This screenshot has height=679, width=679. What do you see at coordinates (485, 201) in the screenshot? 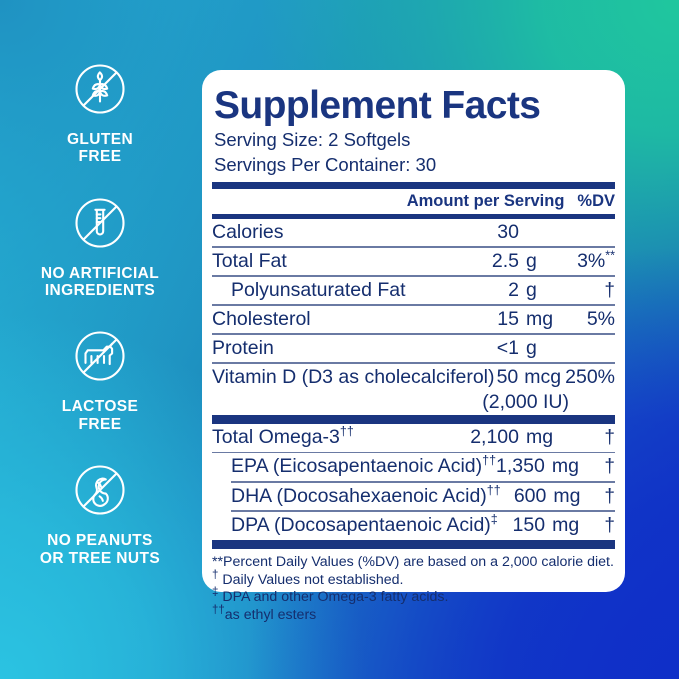
I see `header-amount-per-serving: Amount per Serving` at bounding box center [485, 201].